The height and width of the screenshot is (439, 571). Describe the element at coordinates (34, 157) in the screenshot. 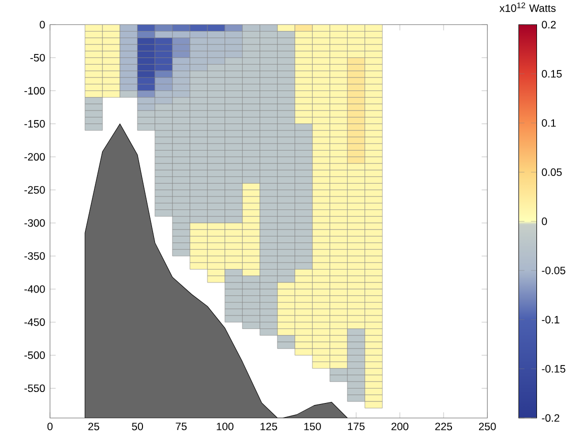

I see `y-tick-label: -200` at that location.